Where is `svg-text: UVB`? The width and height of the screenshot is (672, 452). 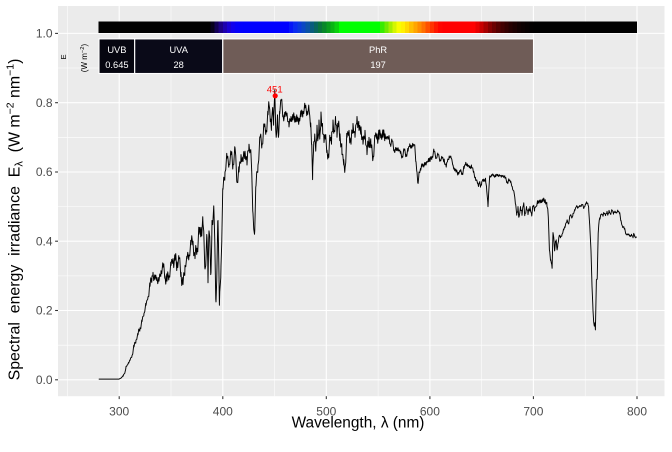 svg-text: UVB is located at coordinates (116, 50).